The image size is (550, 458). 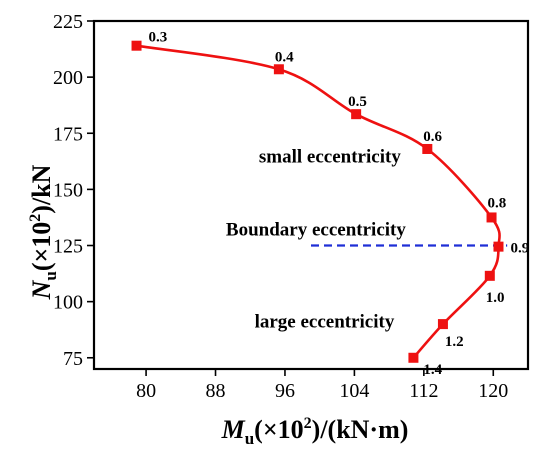 What do you see at coordinates (493, 391) in the screenshot?
I see `x-tick-label: 120` at bounding box center [493, 391].